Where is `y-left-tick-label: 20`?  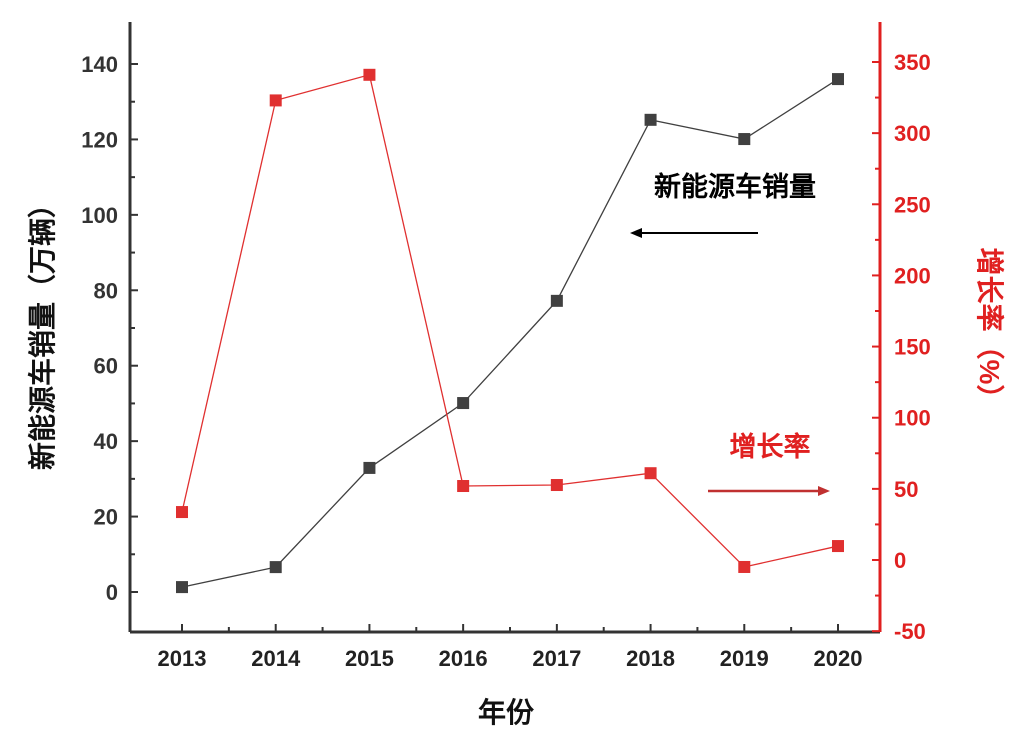
y-left-tick-label: 20 is located at coordinates (106, 517).